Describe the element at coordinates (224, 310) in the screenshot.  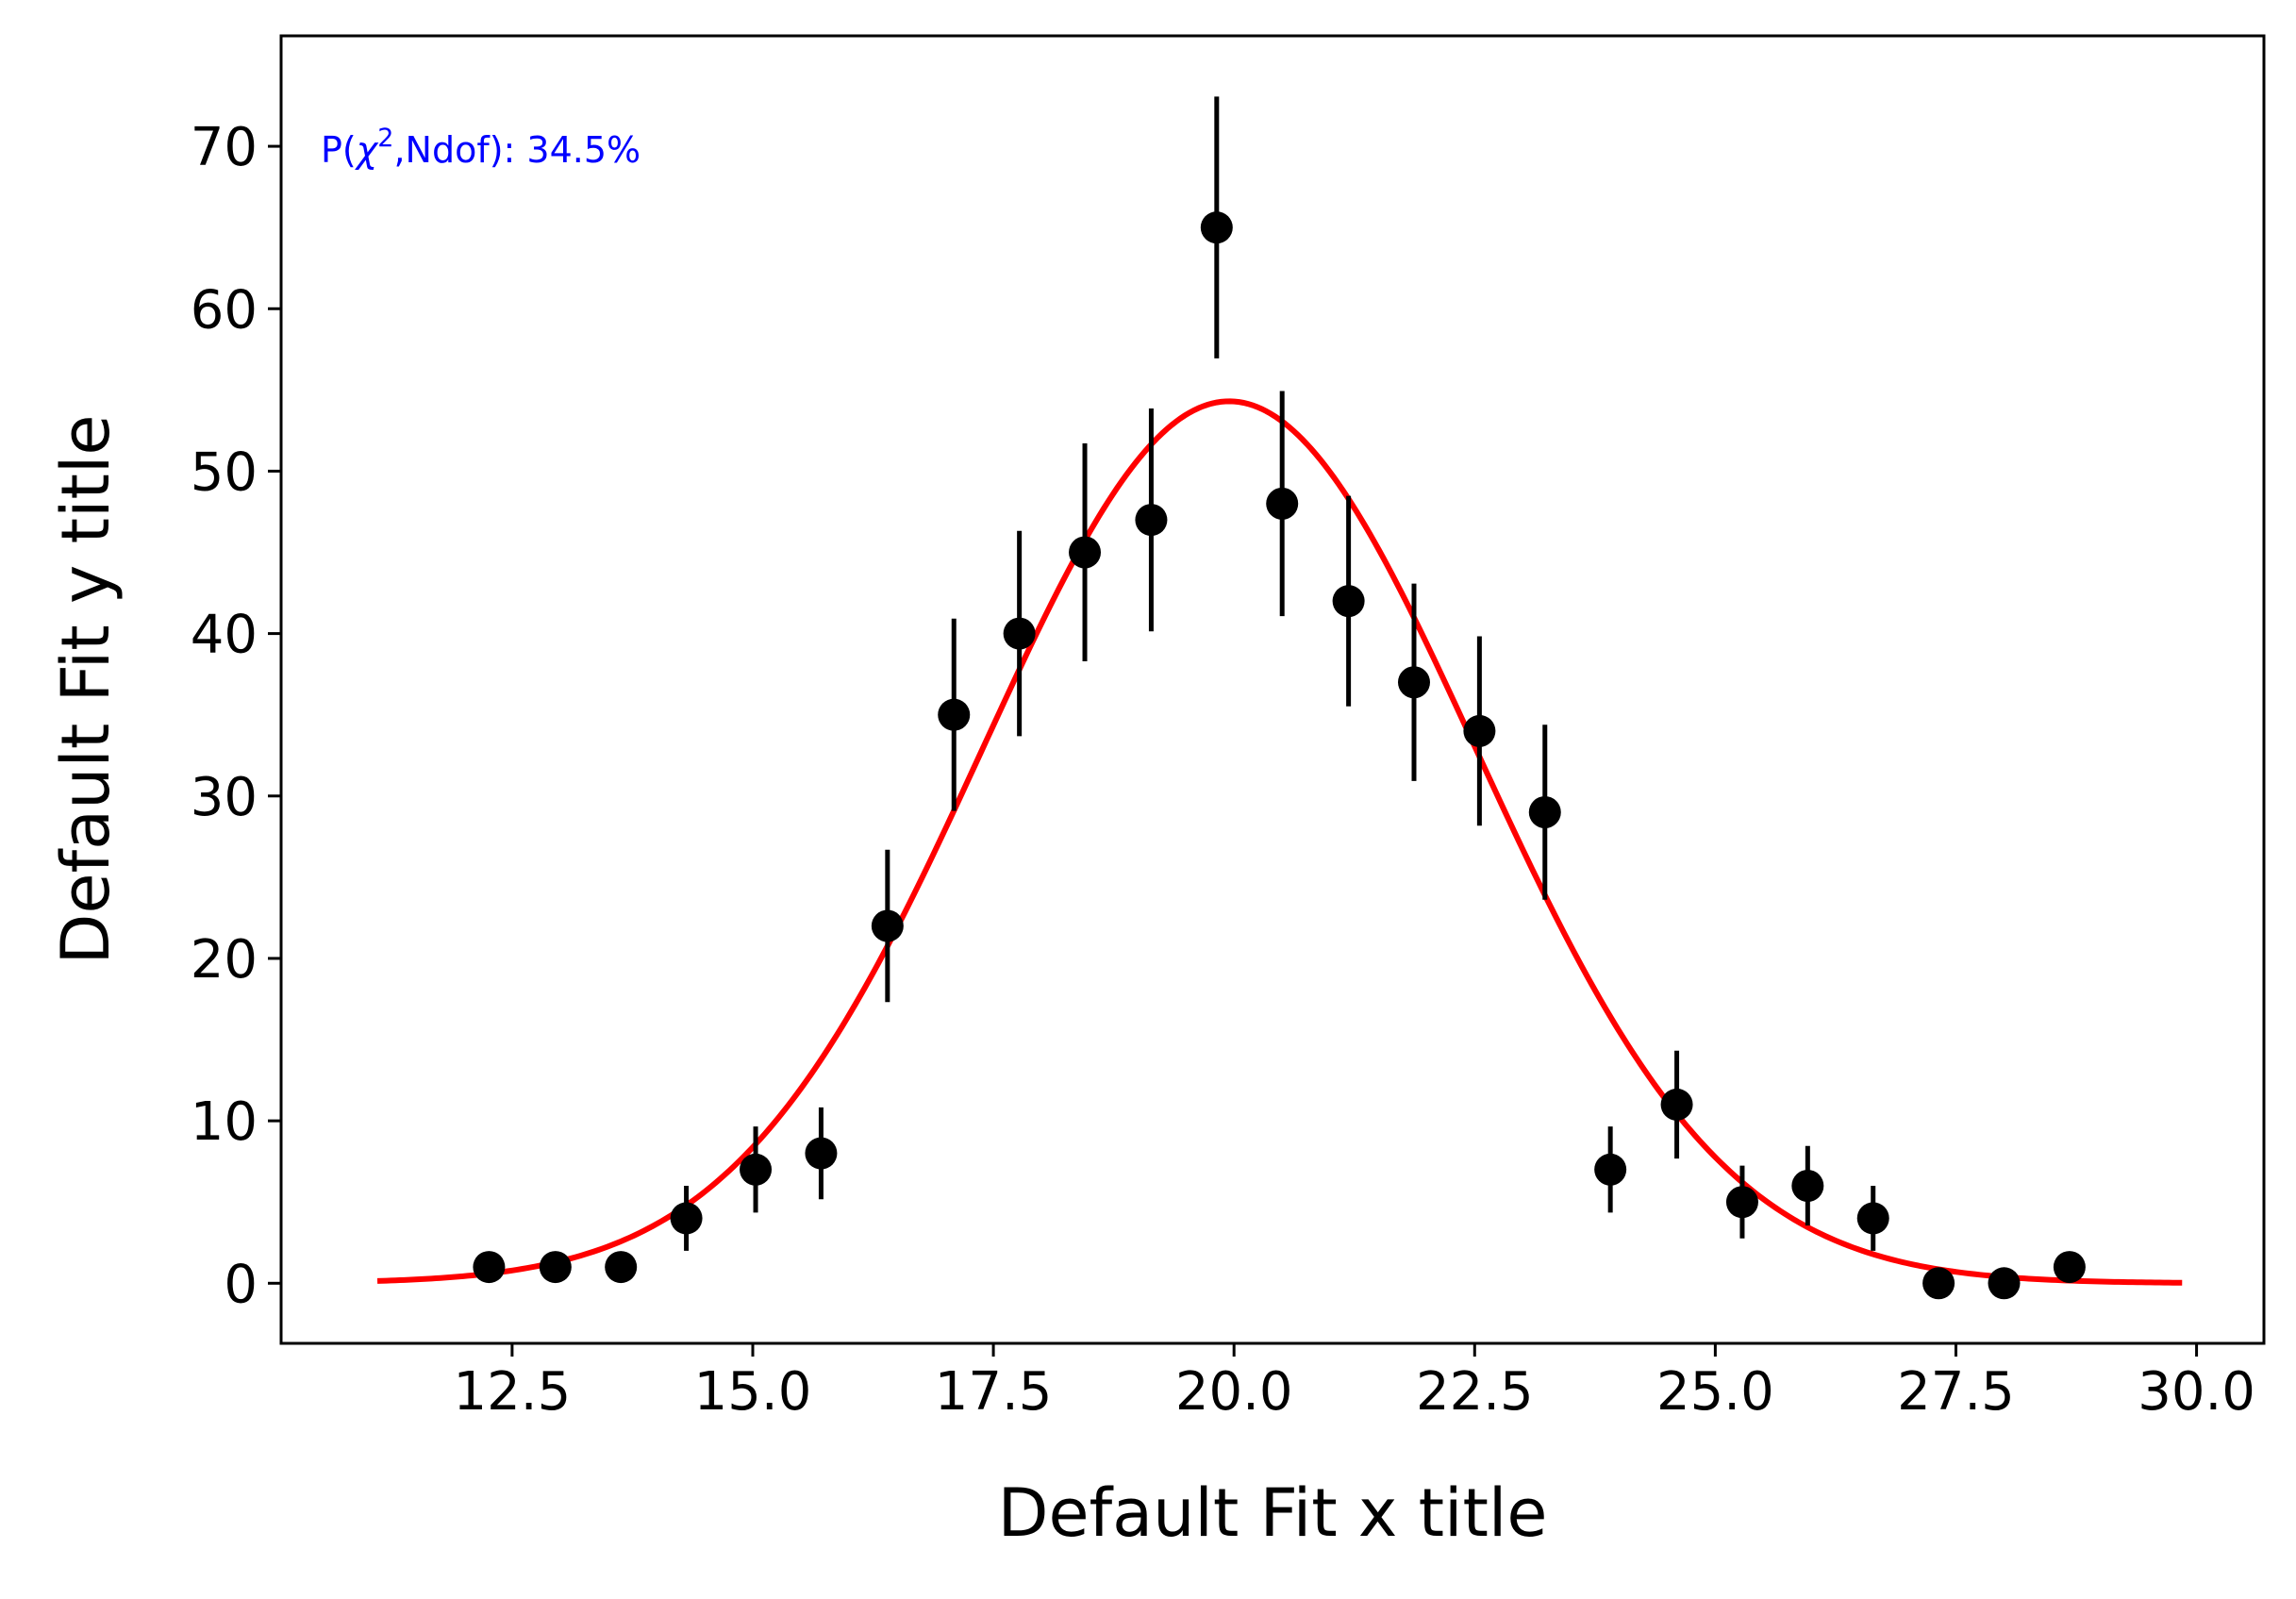
I see `y-tick-label: 60` at that location.